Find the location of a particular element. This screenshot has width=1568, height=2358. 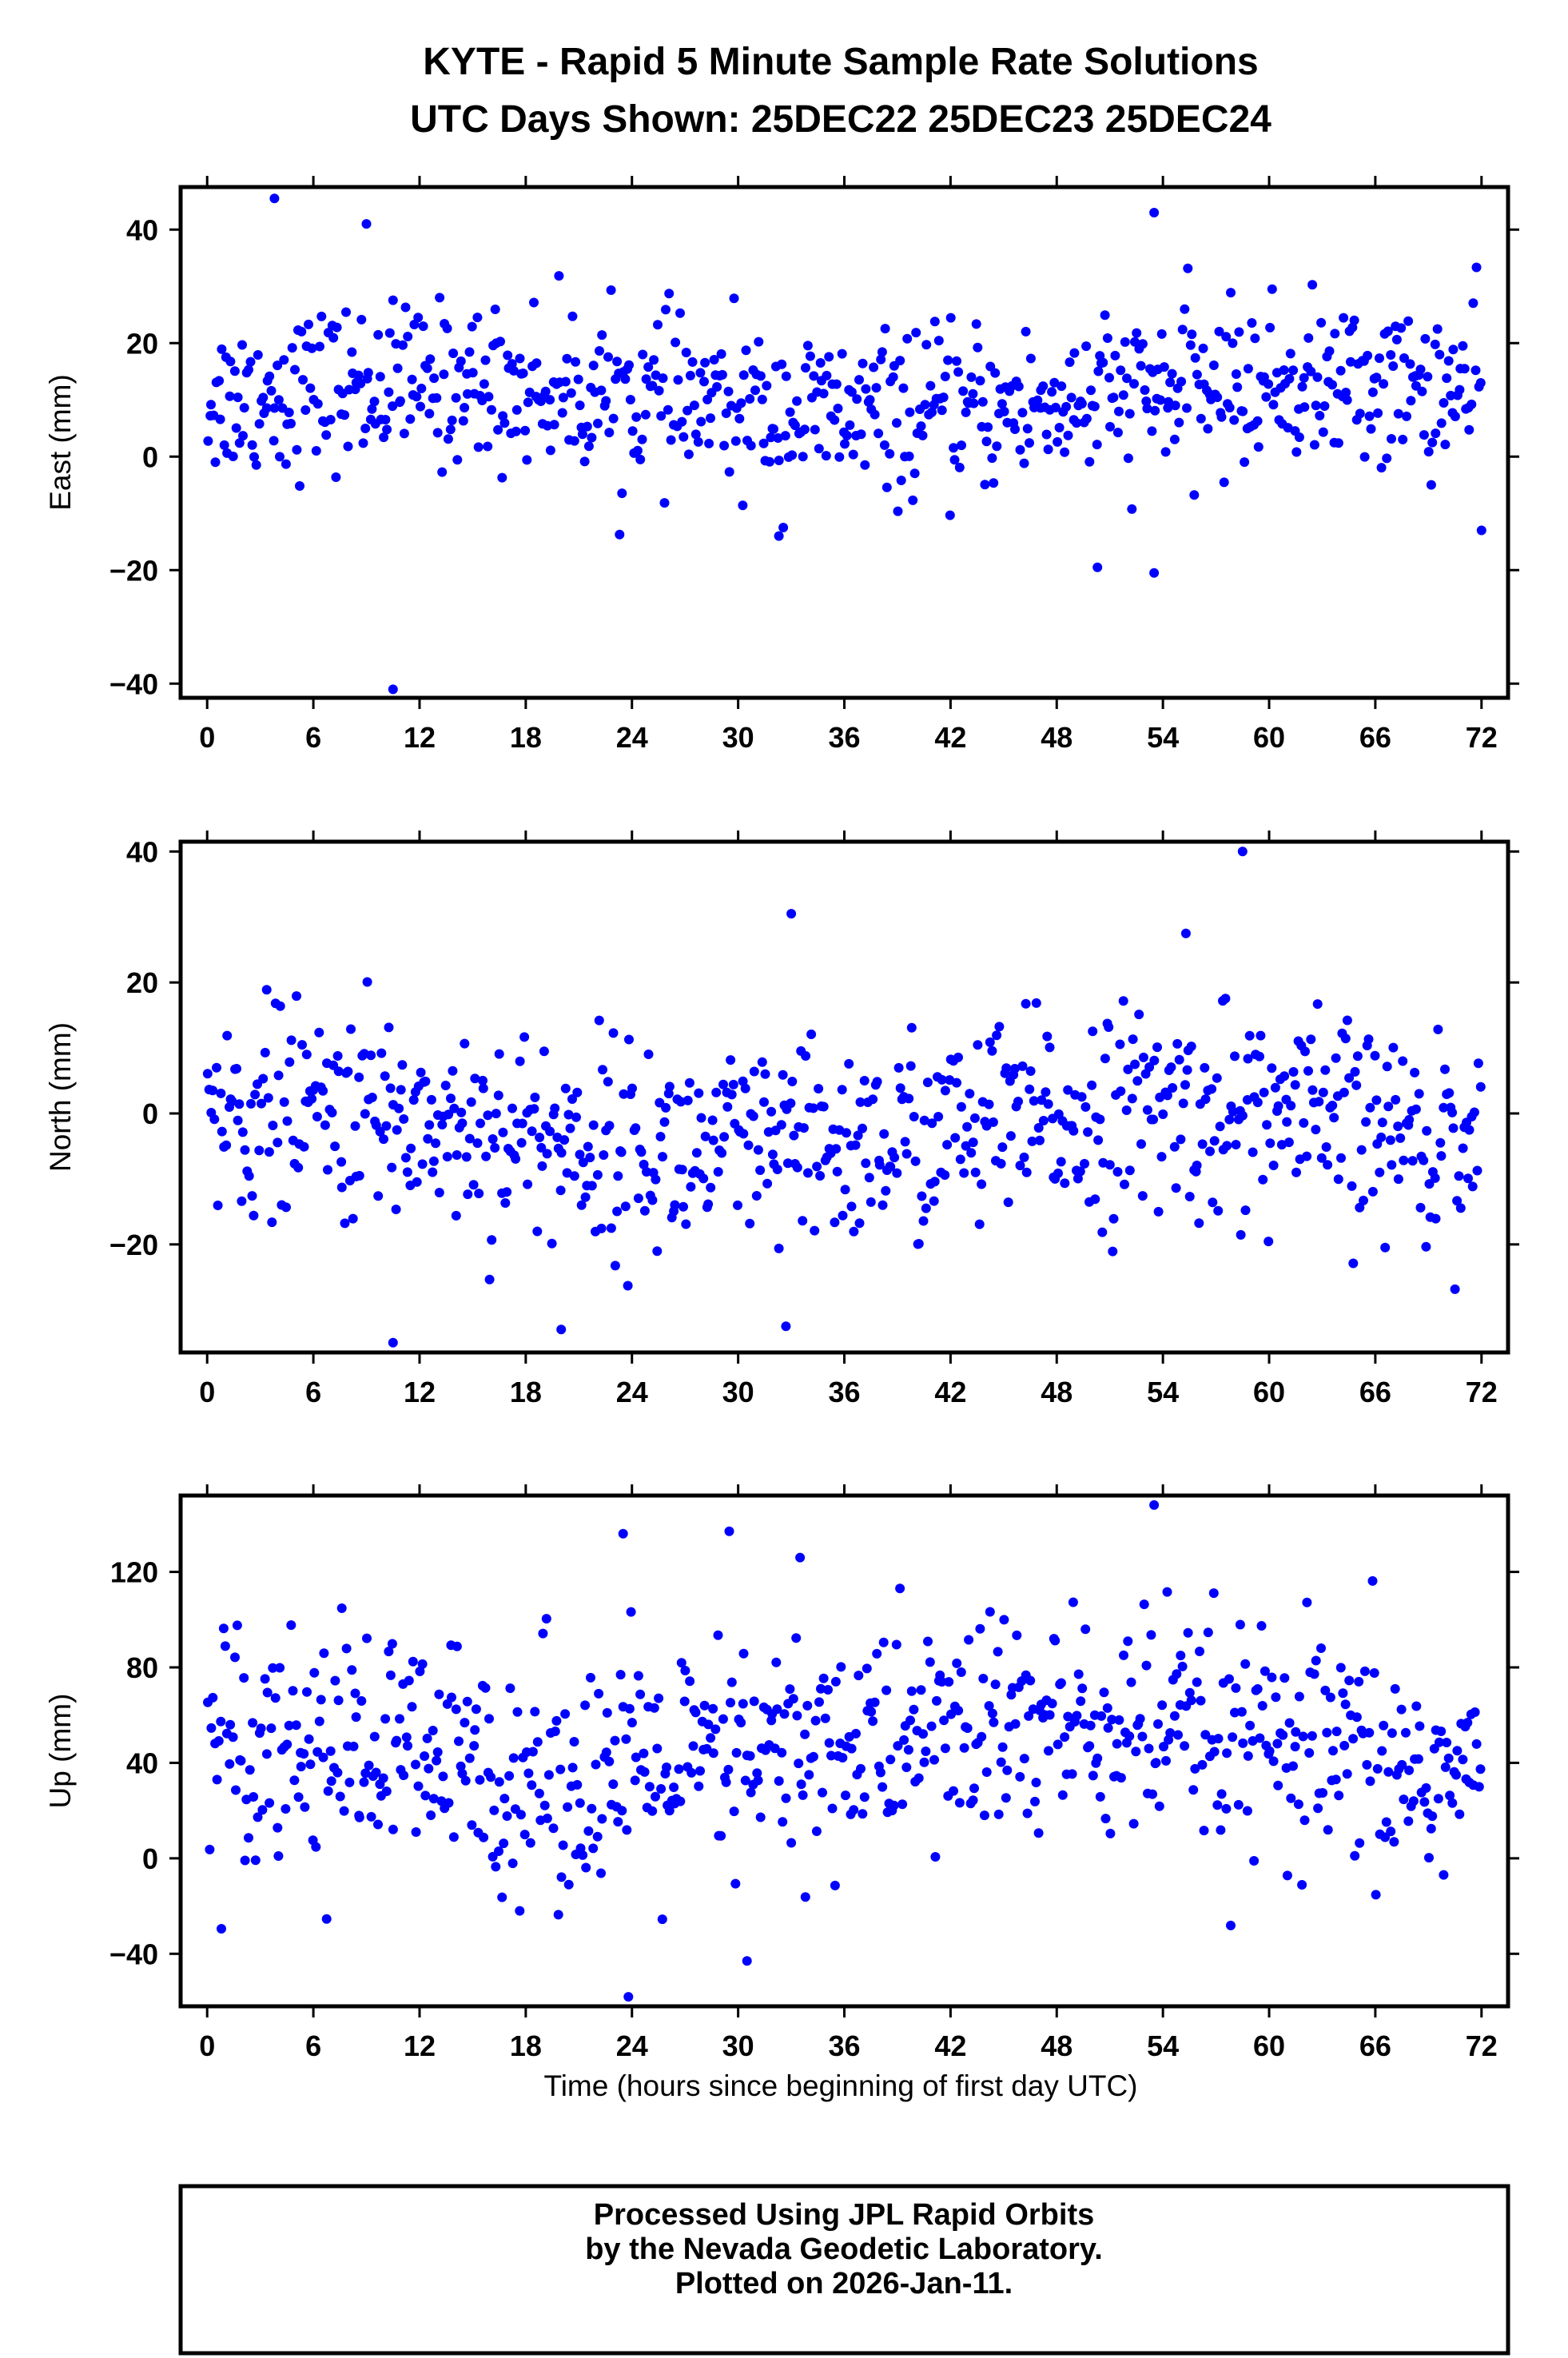

north-ytick-label: 20 is located at coordinates (142, 983).